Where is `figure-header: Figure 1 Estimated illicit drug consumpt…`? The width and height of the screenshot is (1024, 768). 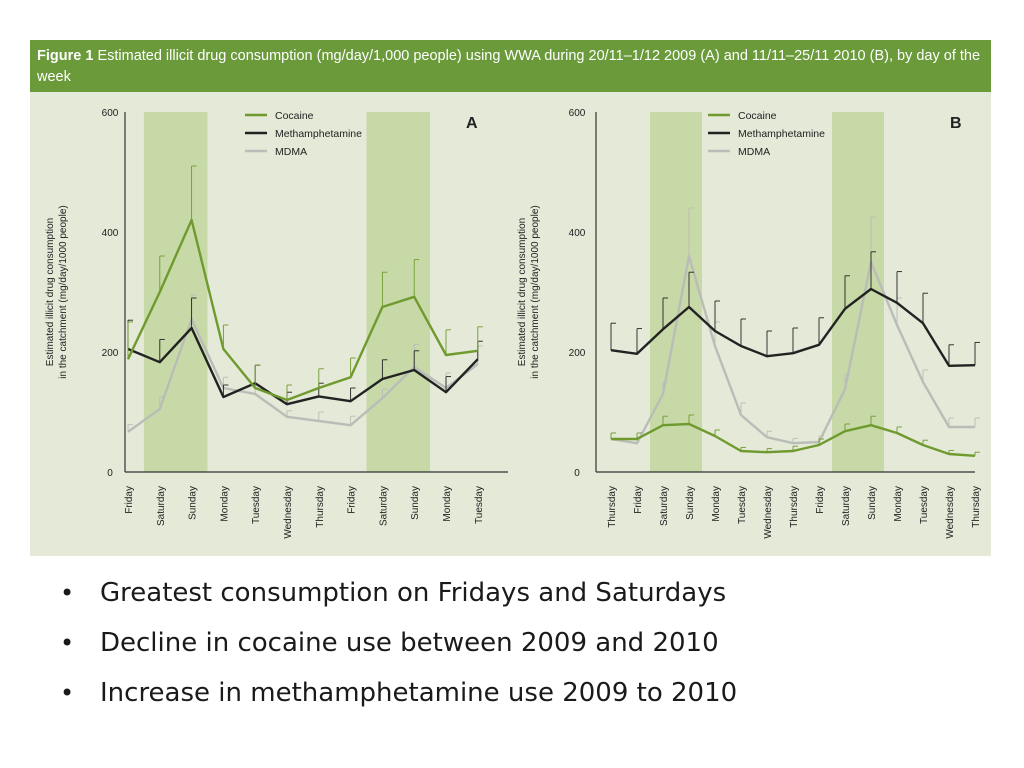
figure-header: Figure 1 Estimated illicit drug consumpt… is located at coordinates (510, 66).